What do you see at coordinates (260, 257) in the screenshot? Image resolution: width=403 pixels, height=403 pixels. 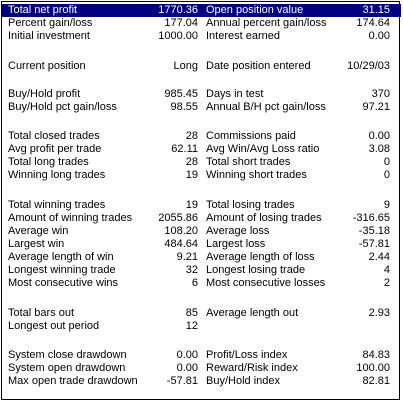 I see `row-right-label: Average length of loss` at bounding box center [260, 257].